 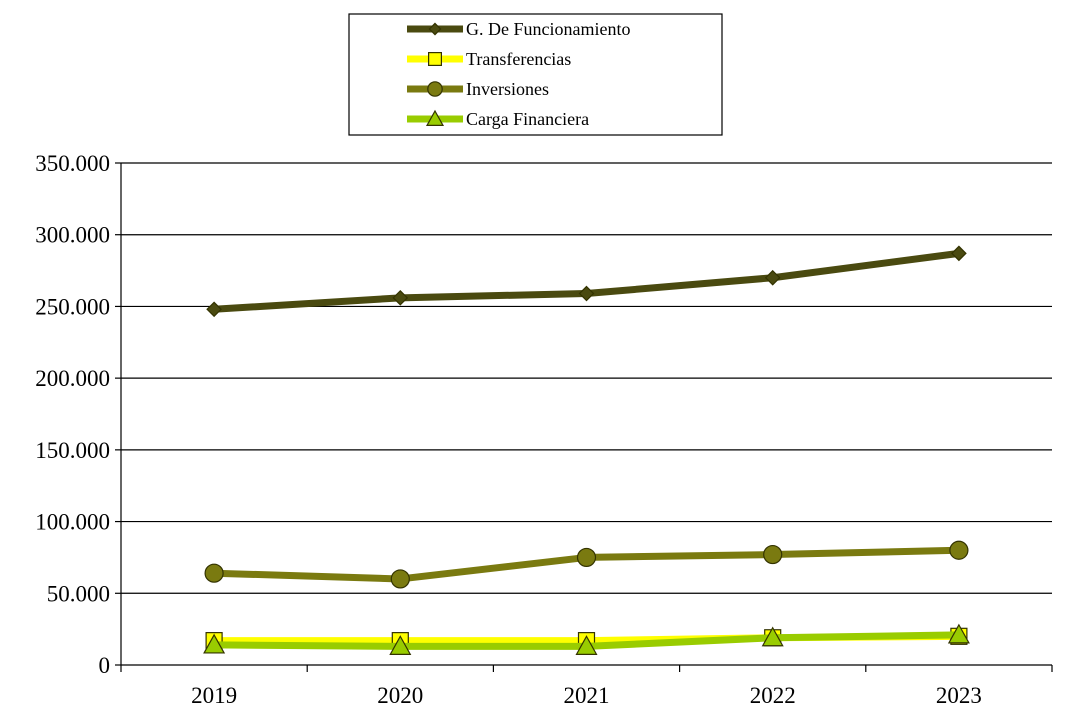 What do you see at coordinates (214, 695) in the screenshot?
I see `x-tick-label: 2019` at bounding box center [214, 695].